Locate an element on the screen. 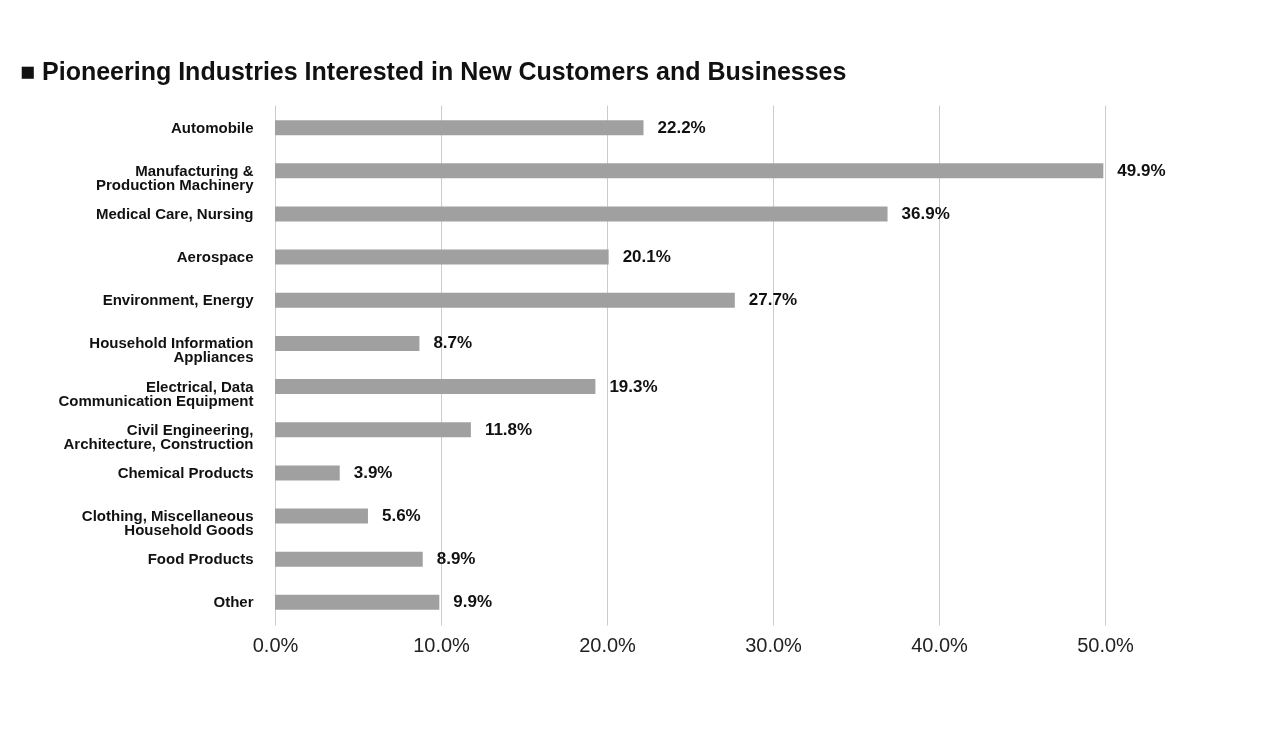 Image resolution: width=1282 pixels, height=733 pixels. chart-title: ■ Pioneering Industries Interested in New Customers and Businesses is located at coordinates (433, 71).